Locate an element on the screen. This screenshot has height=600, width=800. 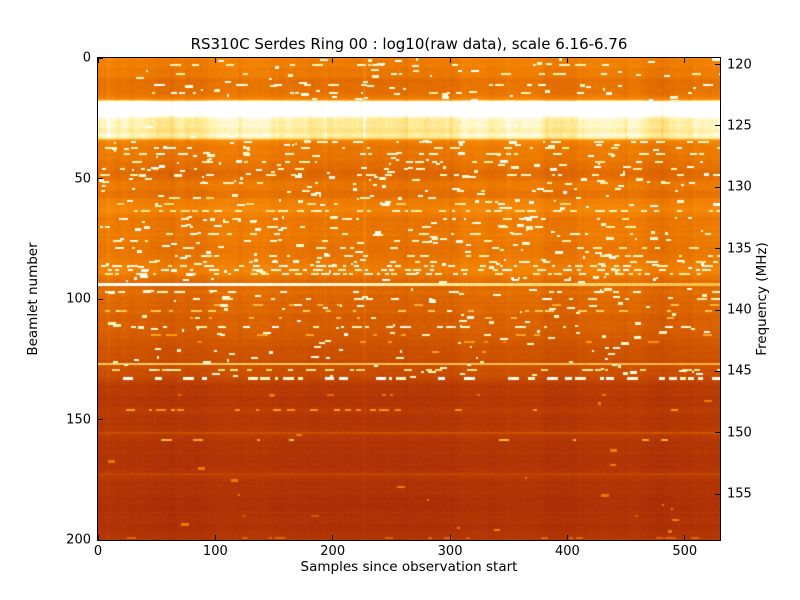
beamlet-tick-label: 150 is located at coordinates (78, 419).